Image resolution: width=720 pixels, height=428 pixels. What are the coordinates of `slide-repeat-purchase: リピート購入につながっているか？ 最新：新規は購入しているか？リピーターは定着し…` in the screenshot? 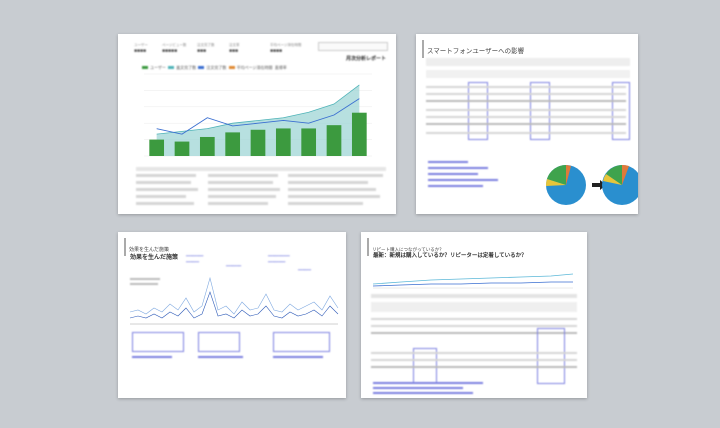 It's located at (474, 315).